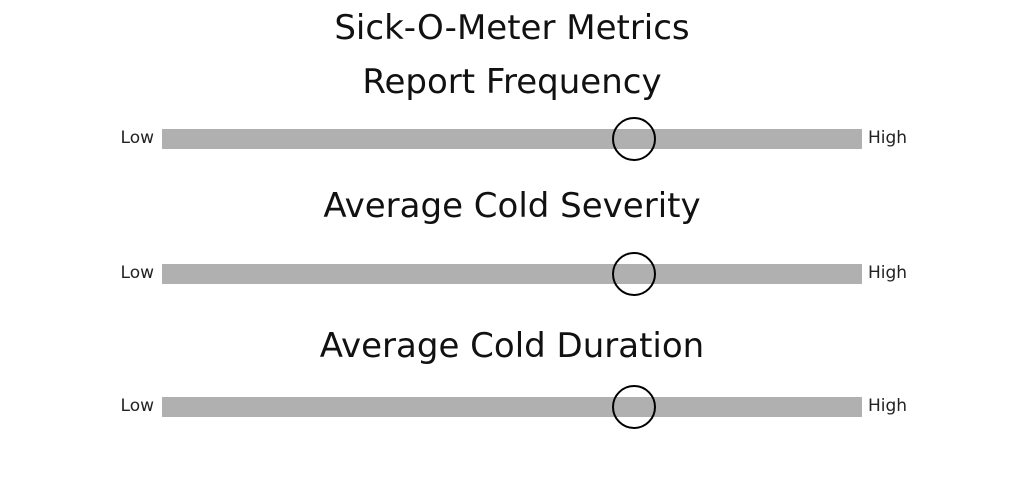 Image resolution: width=1024 pixels, height=500 pixels. I want to click on meter-average-cold-duration: Low High, so click(512, 407).